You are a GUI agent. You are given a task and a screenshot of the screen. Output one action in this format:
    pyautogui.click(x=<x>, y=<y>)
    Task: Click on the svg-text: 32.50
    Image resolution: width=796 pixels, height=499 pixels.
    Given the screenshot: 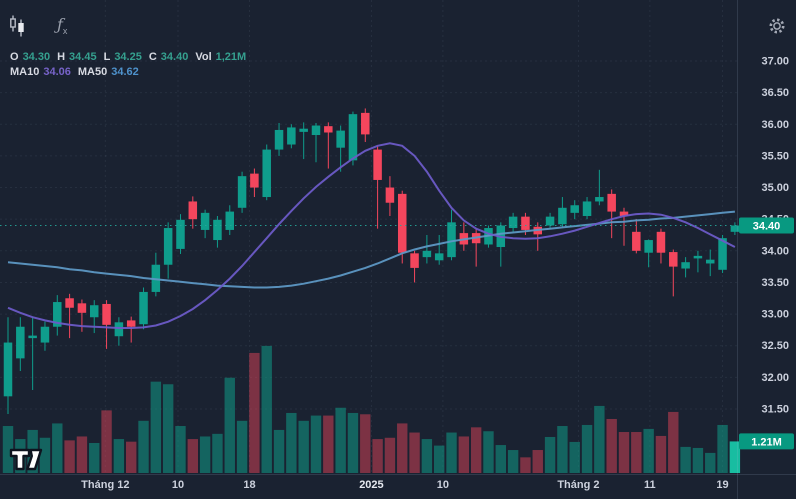 What is the action you would take?
    pyautogui.click(x=775, y=346)
    